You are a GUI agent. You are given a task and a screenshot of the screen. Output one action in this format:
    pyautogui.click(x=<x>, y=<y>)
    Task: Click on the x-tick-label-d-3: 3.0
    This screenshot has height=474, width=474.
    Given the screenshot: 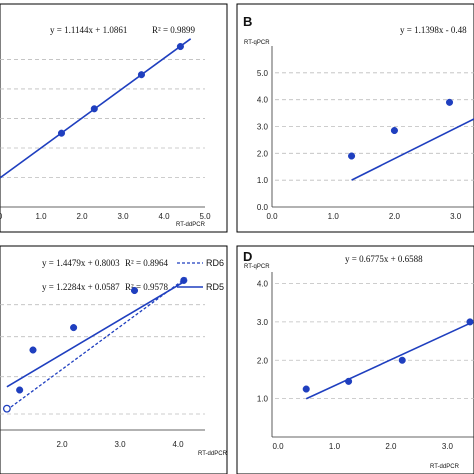 What is the action you would take?
    pyautogui.click(x=448, y=446)
    